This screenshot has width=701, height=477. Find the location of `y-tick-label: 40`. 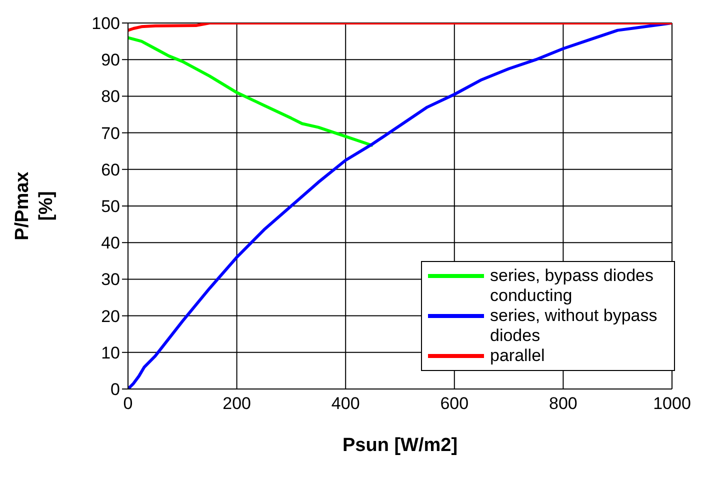

y-tick-label: 40 is located at coordinates (110, 243).